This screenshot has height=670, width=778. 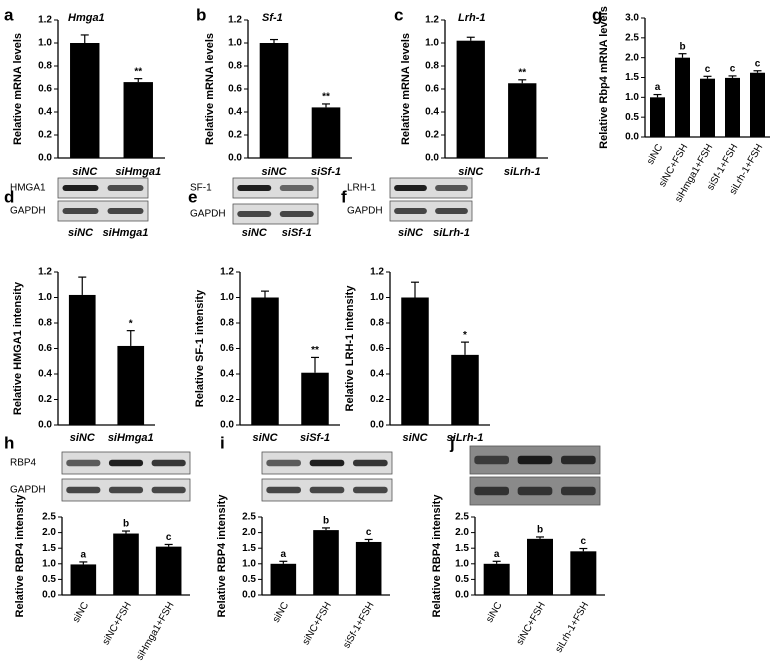 What do you see at coordinates (361, 188) in the screenshot?
I see `blot-row-label: LRH-1` at bounding box center [361, 188].